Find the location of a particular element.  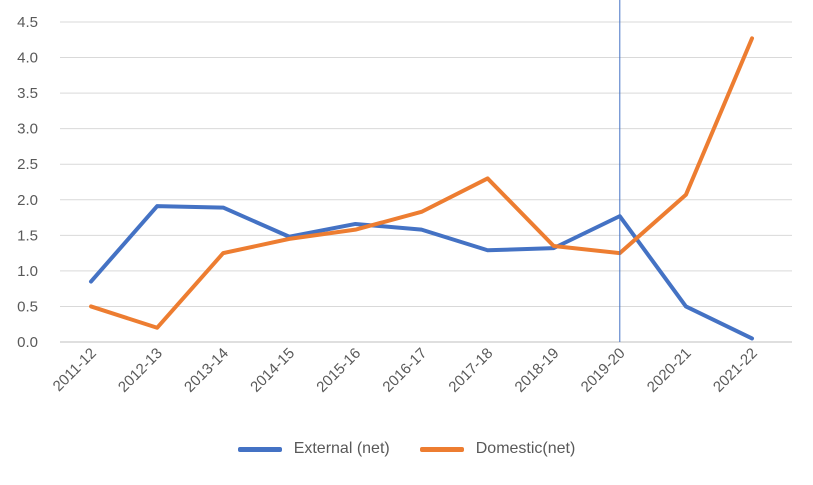

legend: External (net) Domestic(net) is located at coordinates (406, 449).